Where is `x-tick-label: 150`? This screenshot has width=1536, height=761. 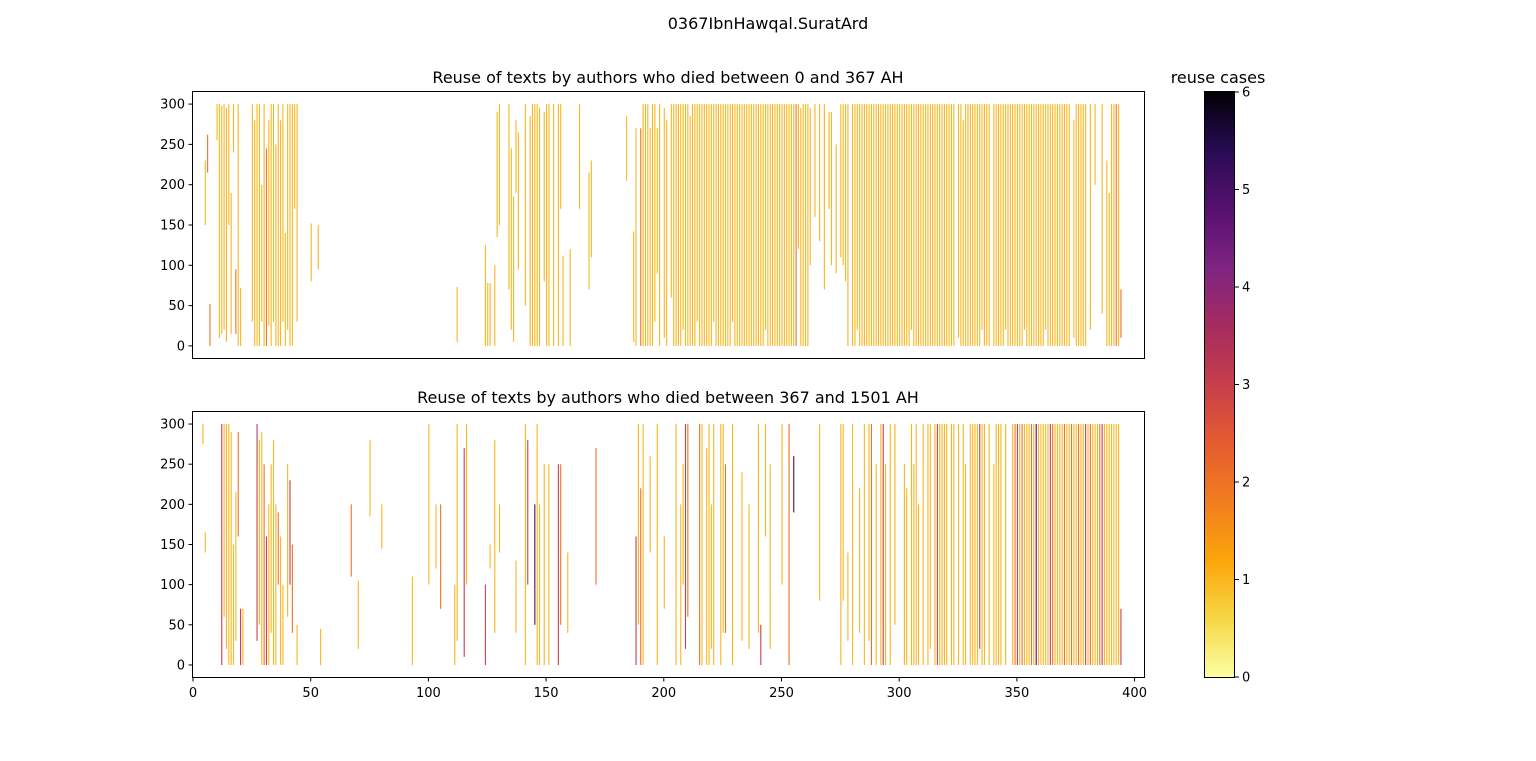
x-tick-label: 150 is located at coordinates (546, 693).